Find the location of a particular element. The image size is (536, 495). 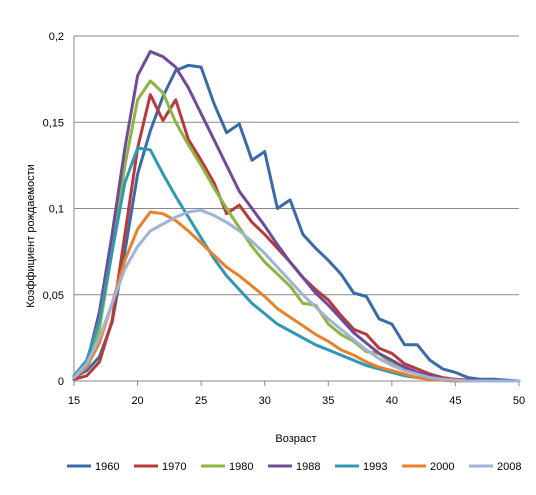

x-tick-label: 15 is located at coordinates (74, 401).